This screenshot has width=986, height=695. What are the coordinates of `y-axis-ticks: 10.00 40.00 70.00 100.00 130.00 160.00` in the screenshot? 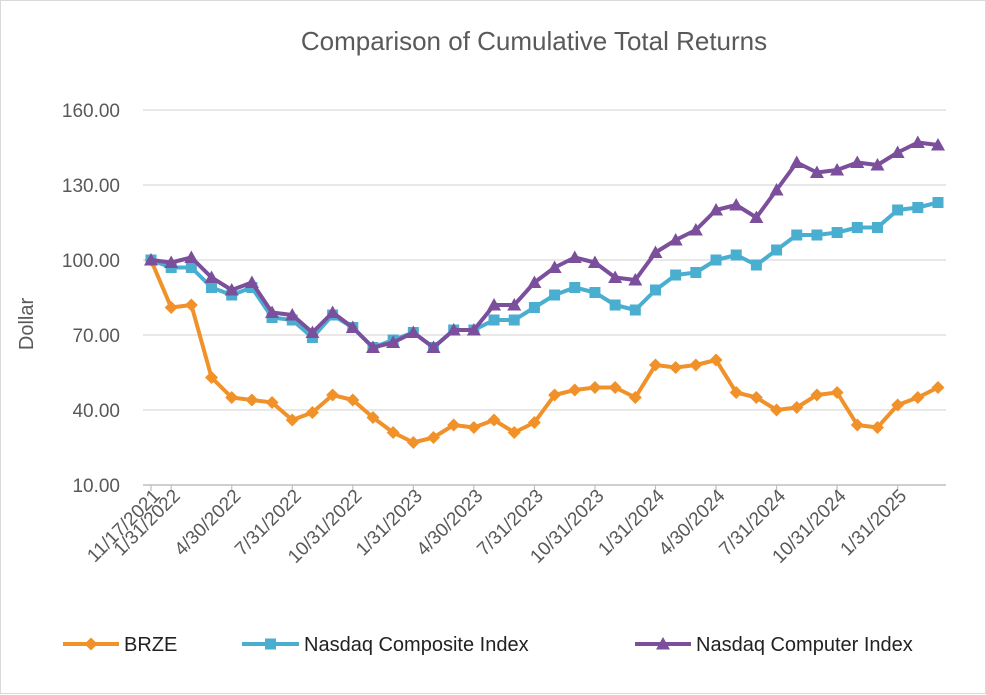 It's located at (91, 299).